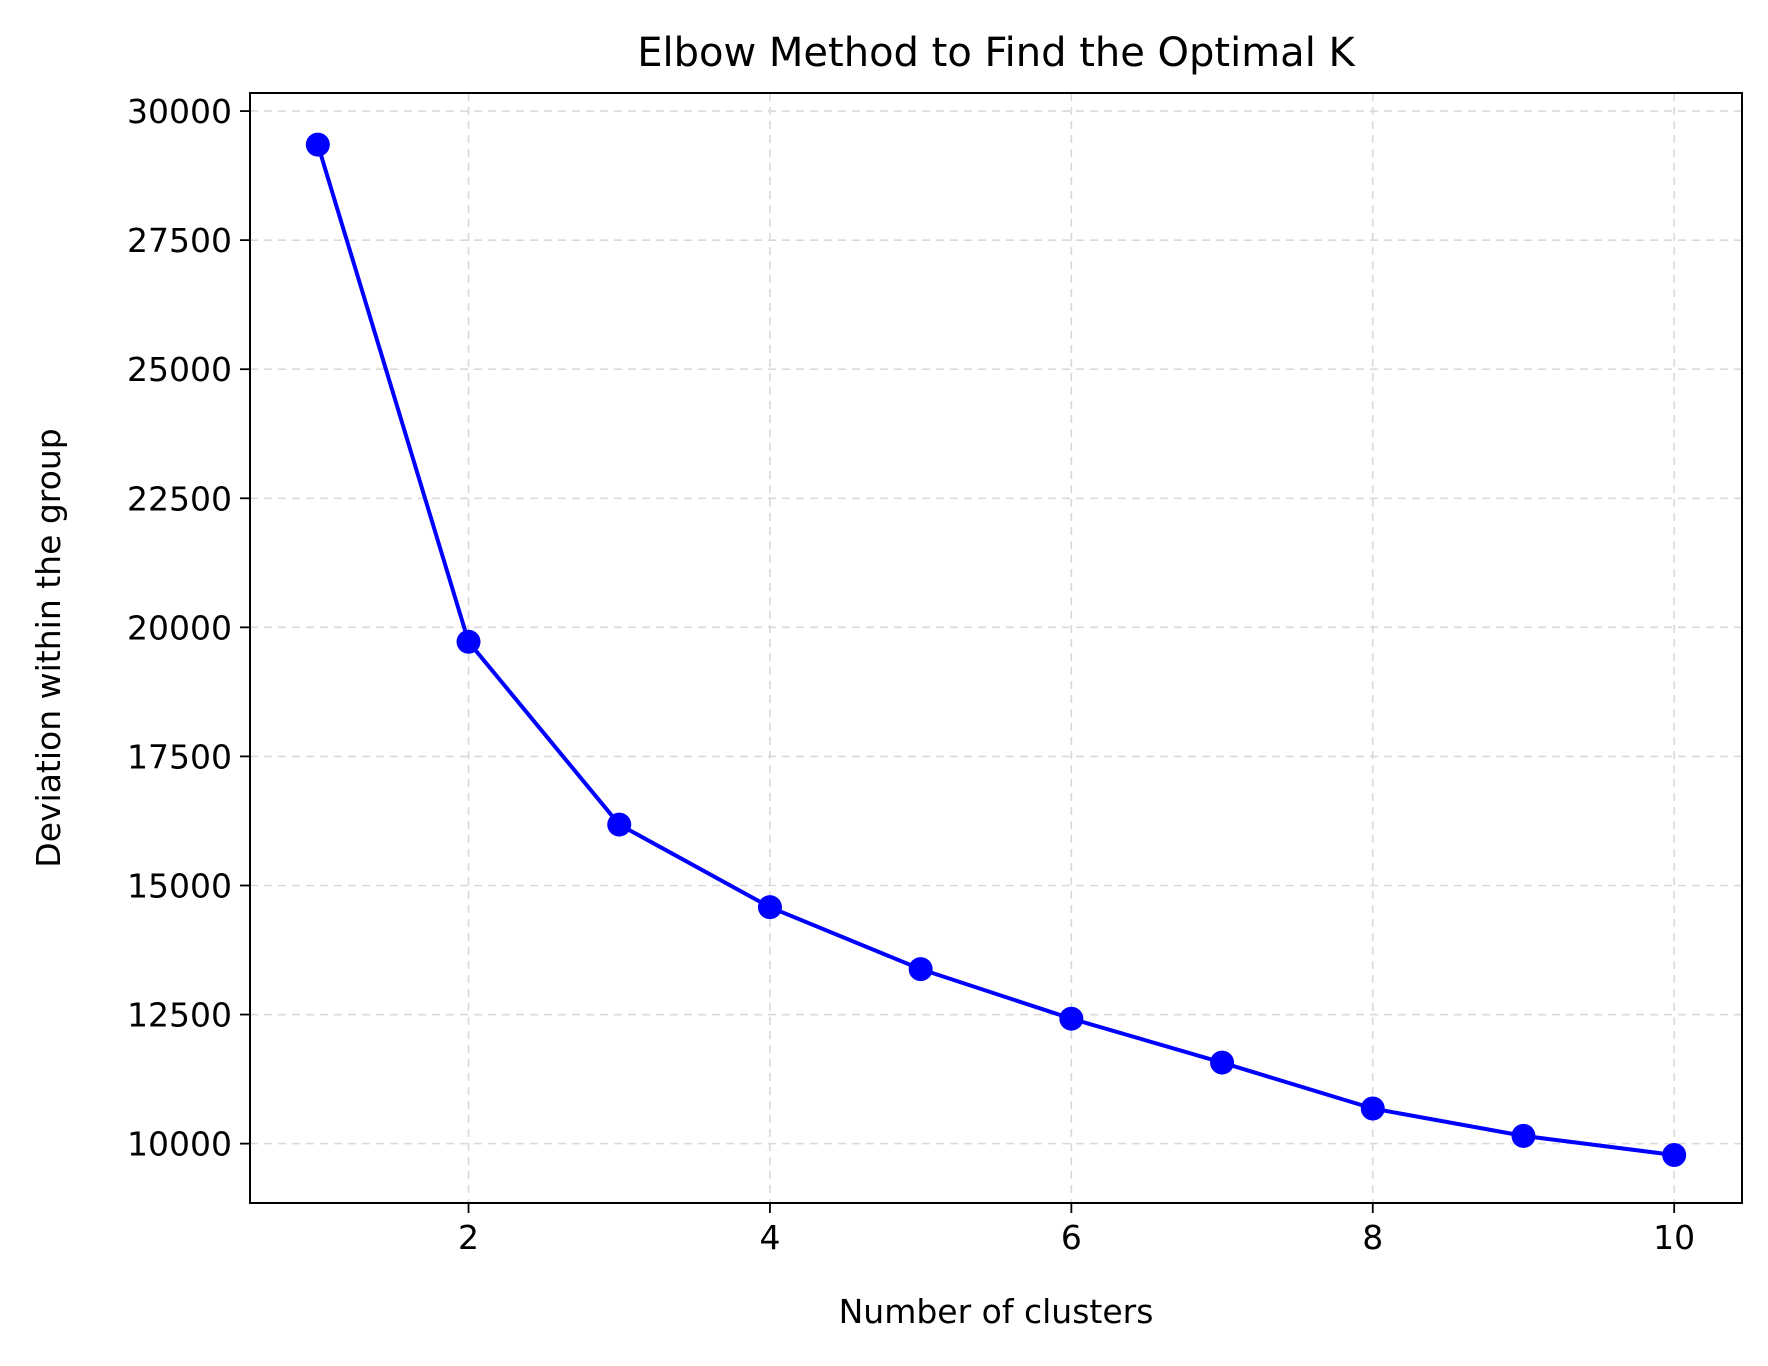 Image resolution: width=1768 pixels, height=1366 pixels. Describe the element at coordinates (1071, 1237) in the screenshot. I see `x-tick-label: 6` at that location.